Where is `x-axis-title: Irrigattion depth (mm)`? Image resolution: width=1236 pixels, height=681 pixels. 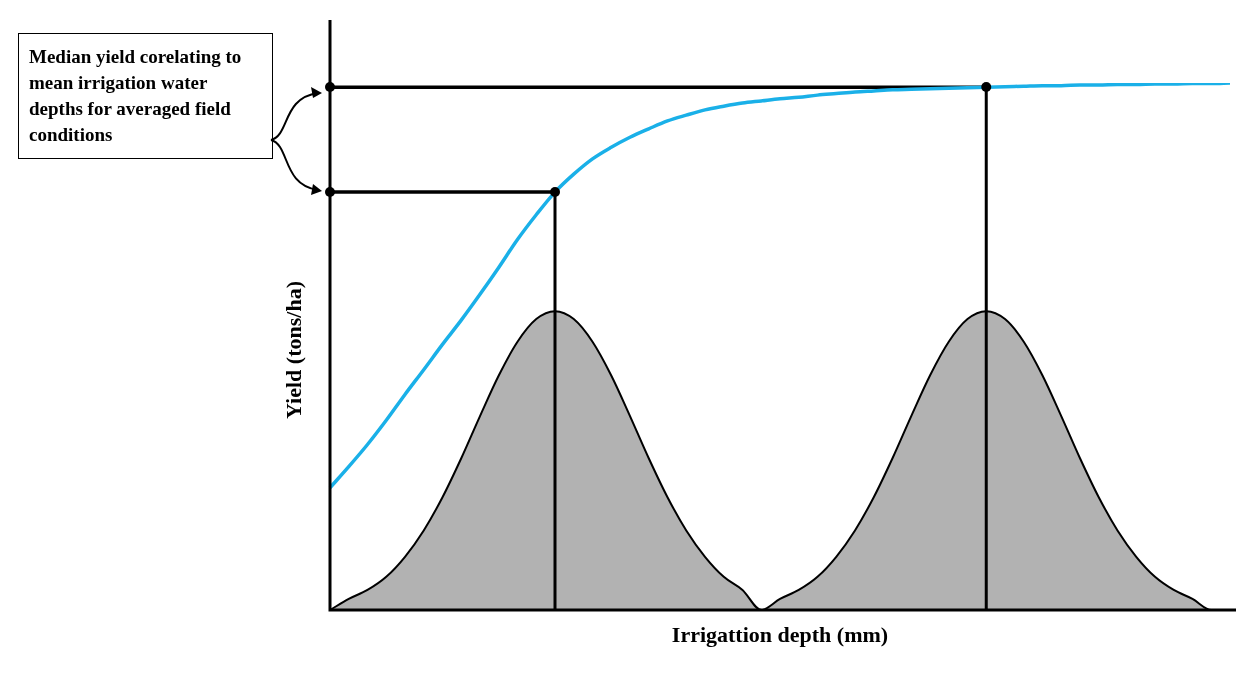
x-axis-title: Irrigattion depth (mm) is located at coordinates (780, 635).